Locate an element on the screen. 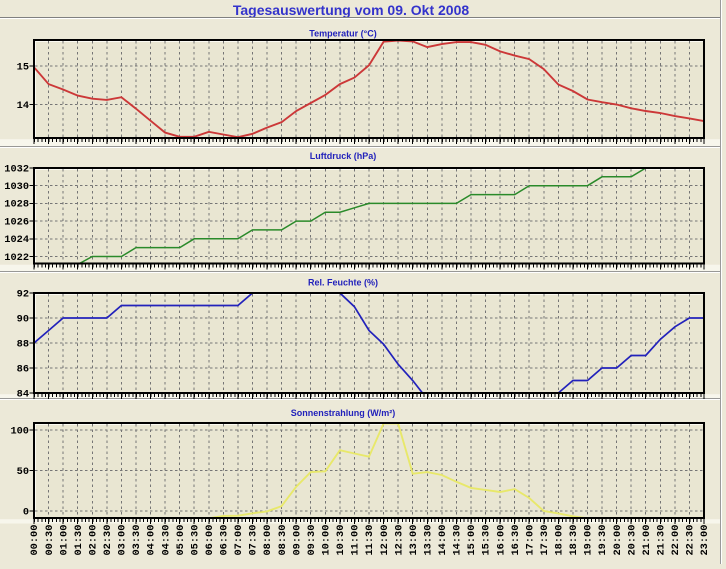 The height and width of the screenshot is (569, 726). svg-text: 13:30 is located at coordinates (429, 540).